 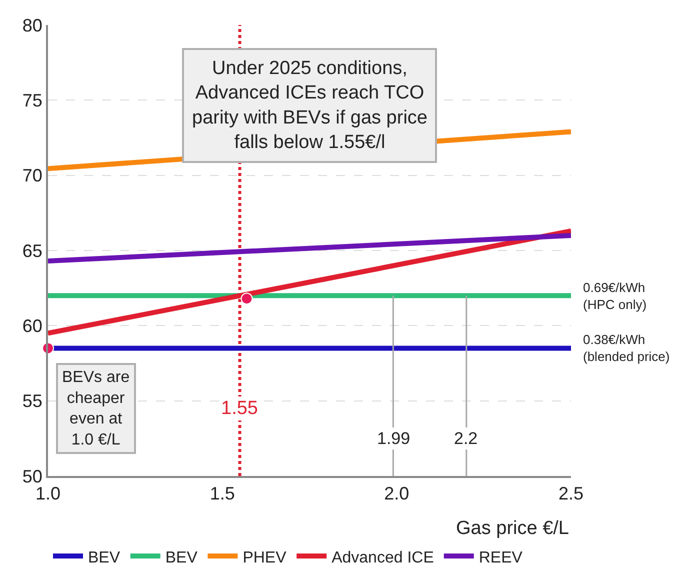 I want to click on legend-label: PHEV, so click(x=264, y=557).